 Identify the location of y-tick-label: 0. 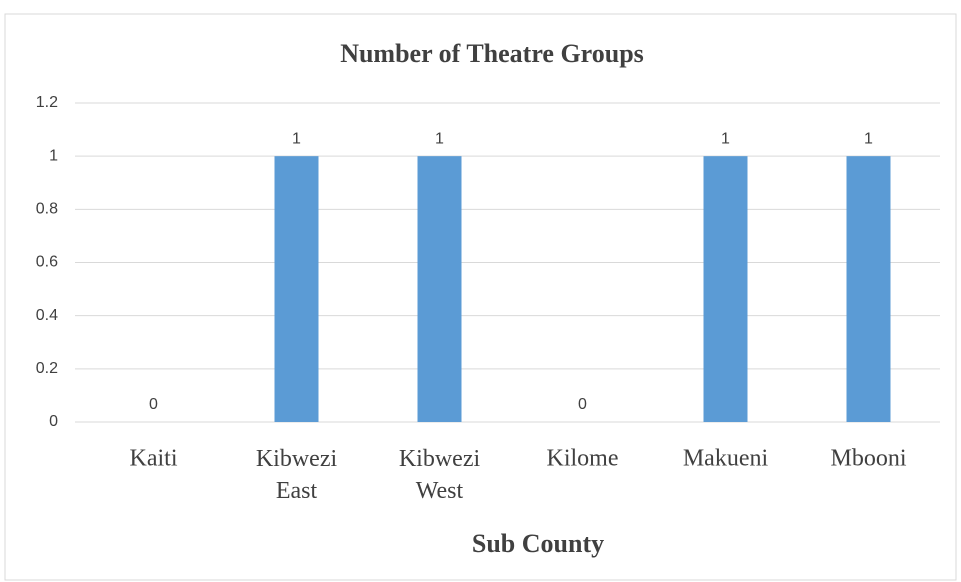
(53, 421).